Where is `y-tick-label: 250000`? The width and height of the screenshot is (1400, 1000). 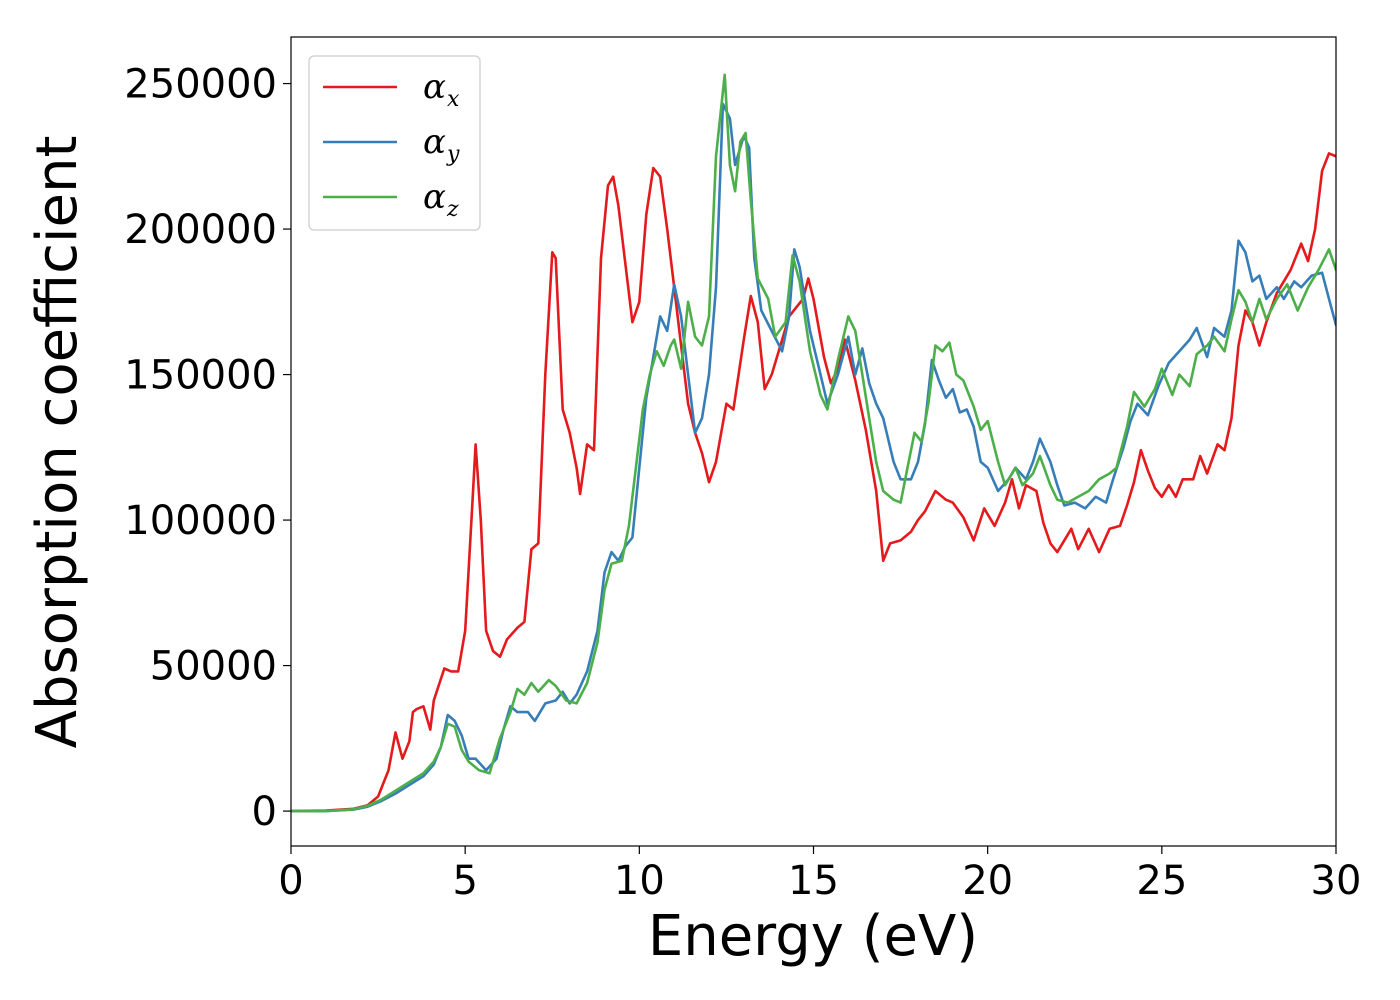
y-tick-label: 250000 is located at coordinates (200, 85).